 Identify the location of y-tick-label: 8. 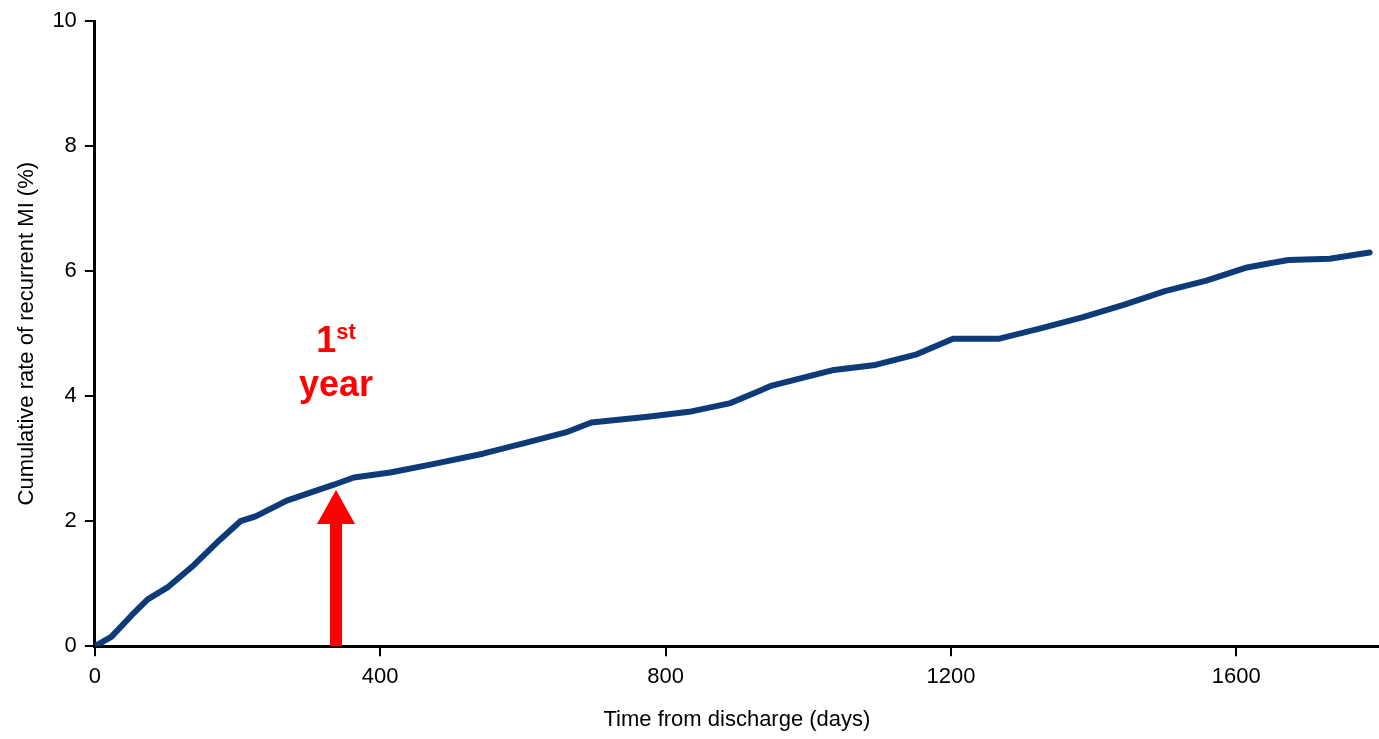
(70, 145).